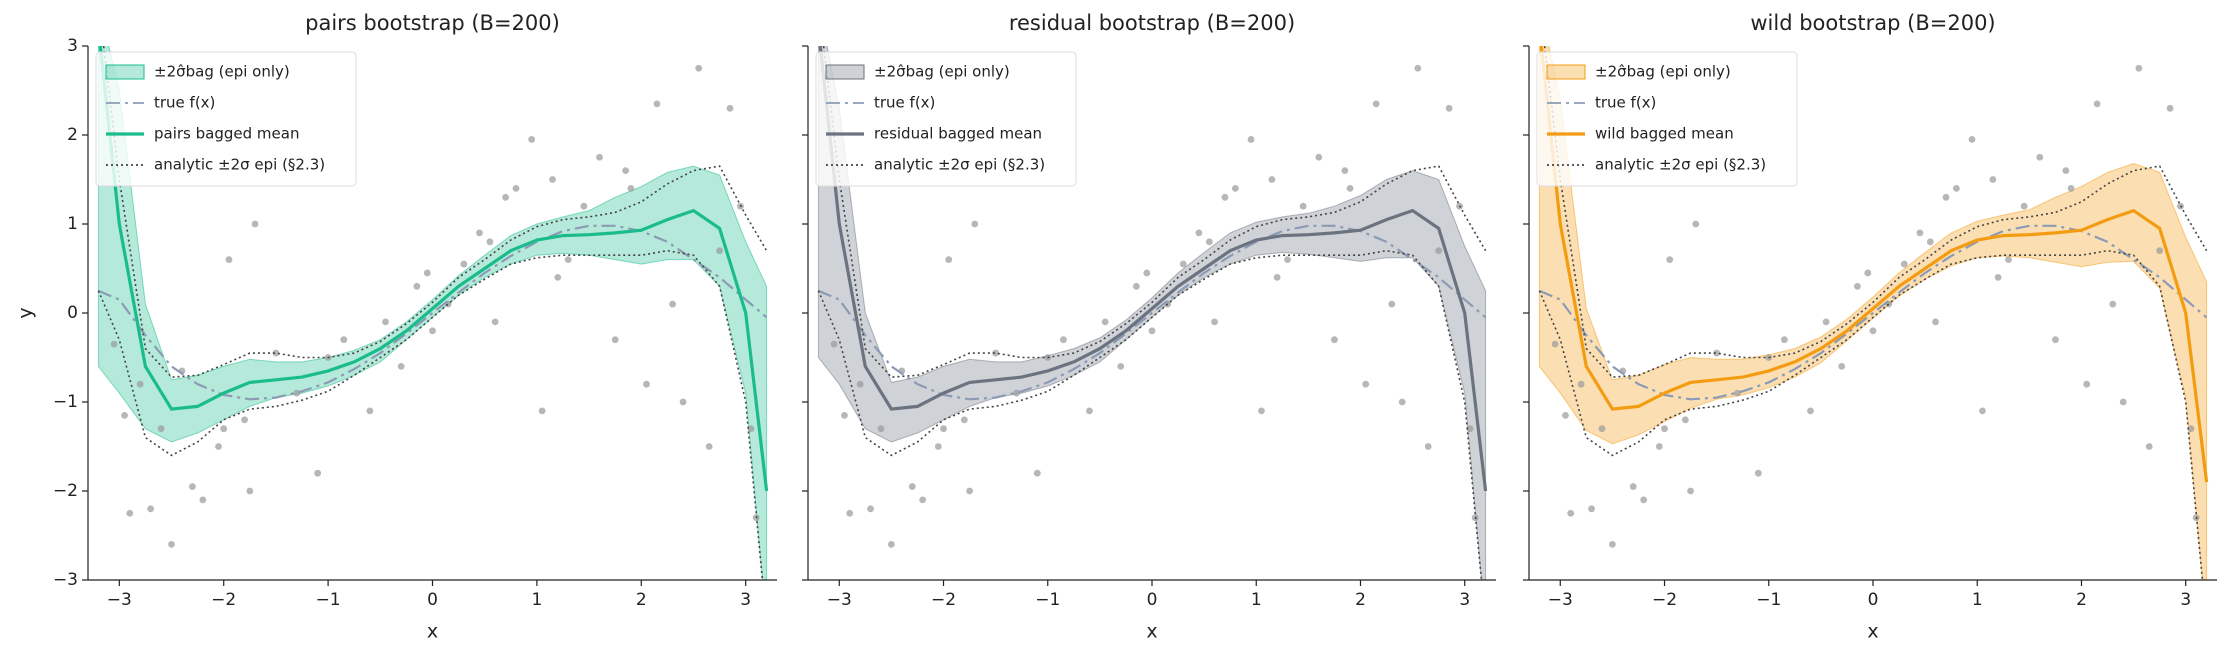  Describe the element at coordinates (72, 313) in the screenshot. I see `y-tick-label: 0` at that location.